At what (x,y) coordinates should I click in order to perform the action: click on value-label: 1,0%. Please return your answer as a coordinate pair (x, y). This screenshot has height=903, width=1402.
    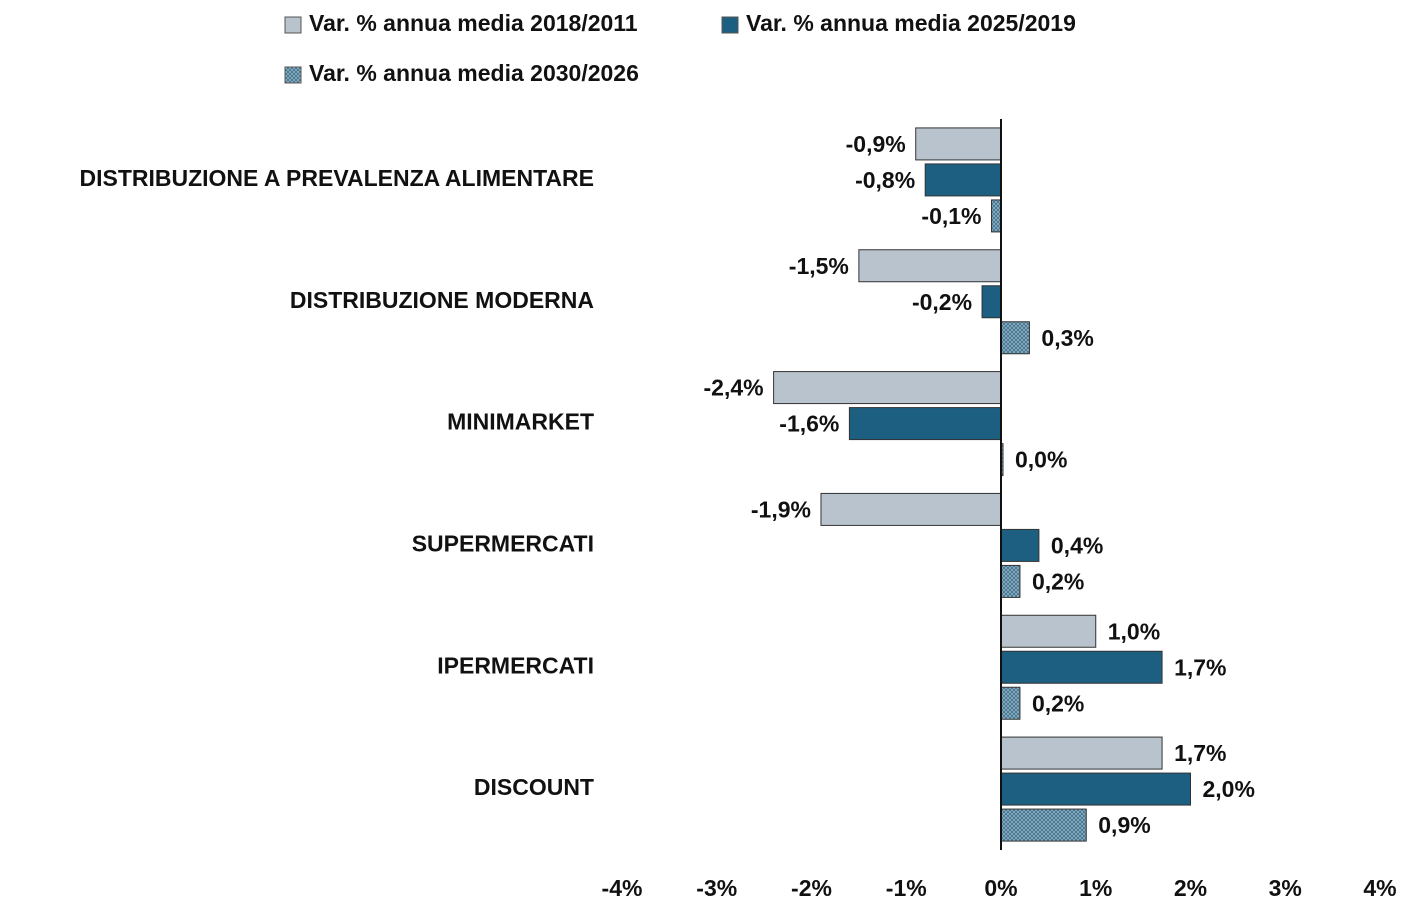
    Looking at the image, I should click on (1134, 631).